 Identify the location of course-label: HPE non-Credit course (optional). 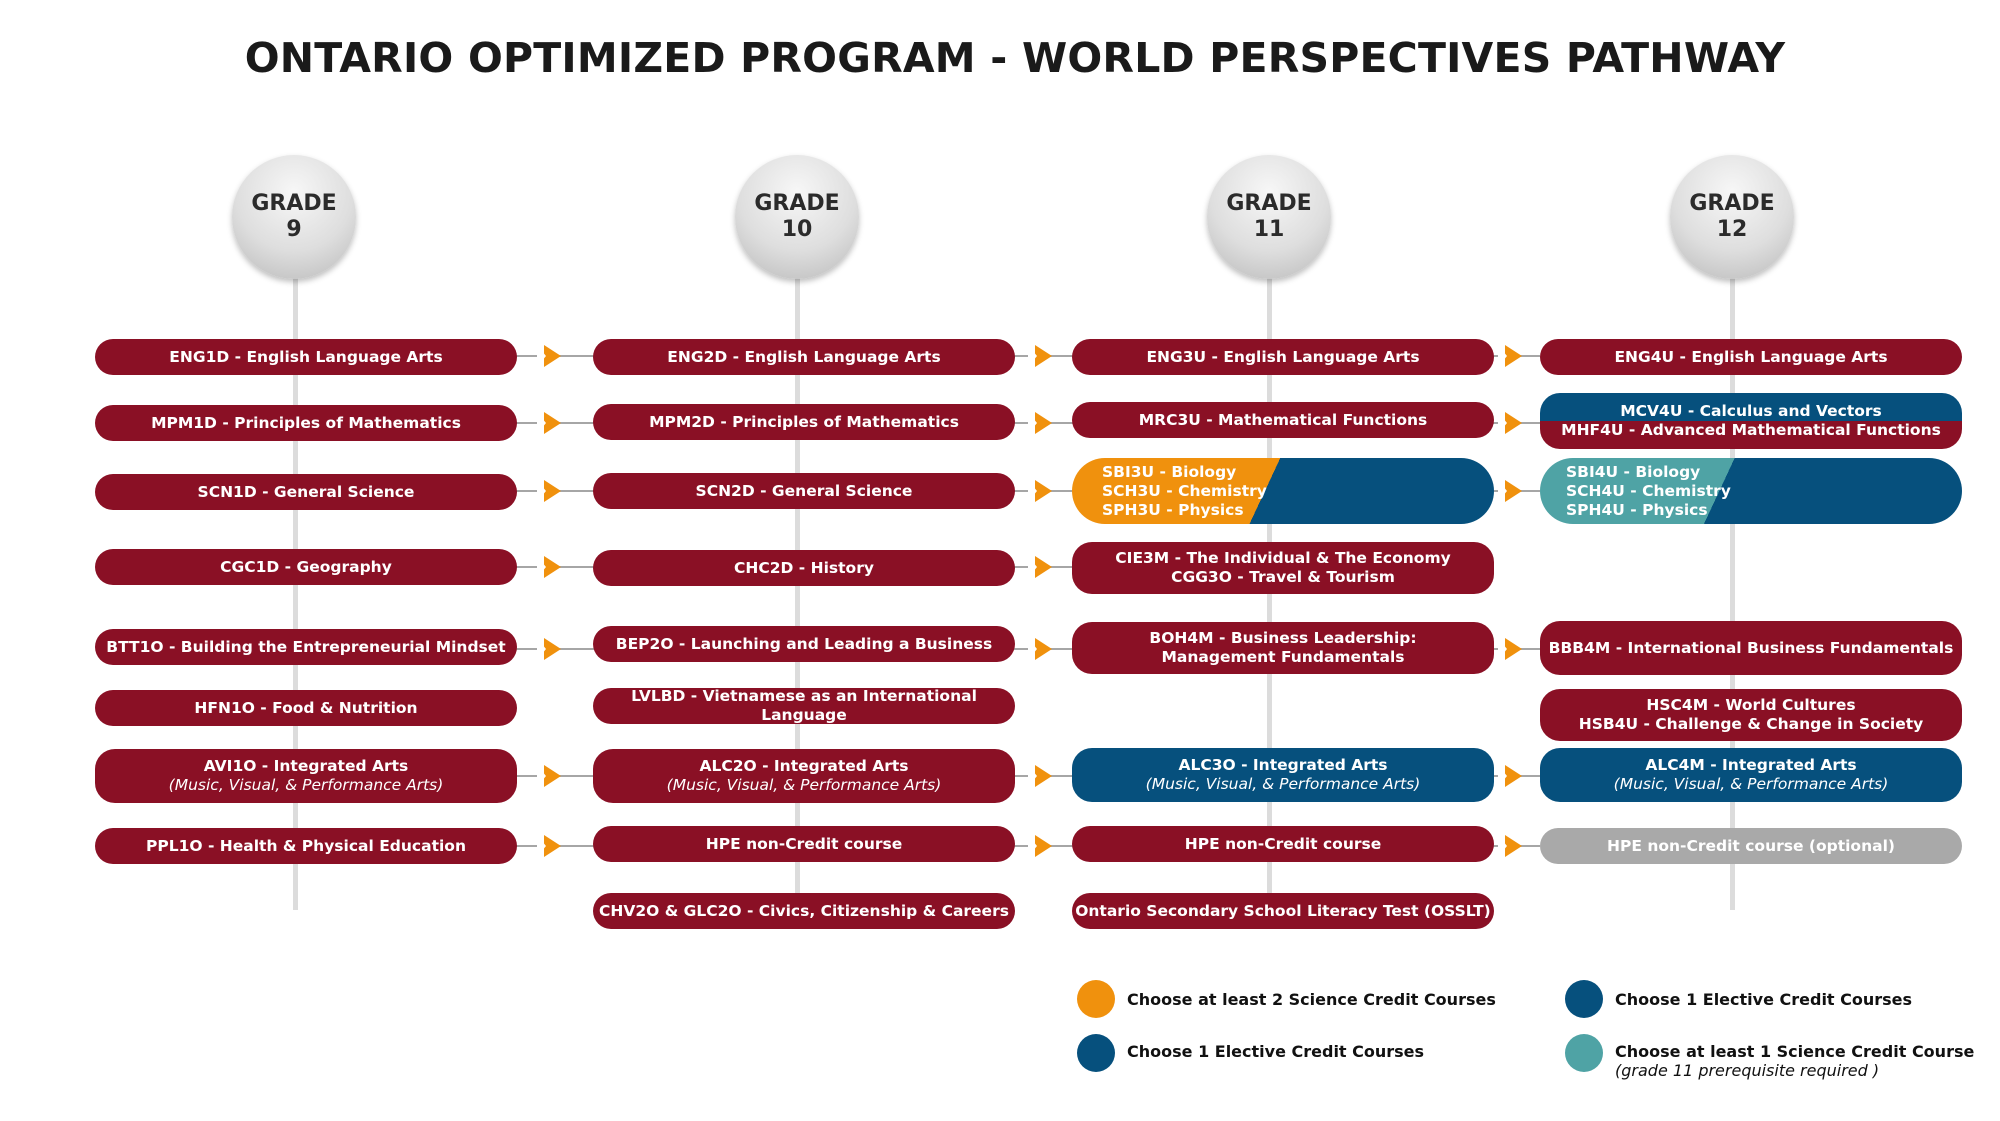
(1751, 845).